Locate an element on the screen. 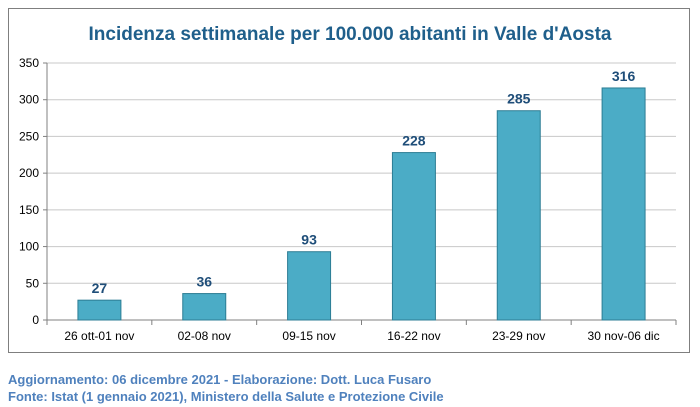  y-tick-label: 150 is located at coordinates (29, 210).